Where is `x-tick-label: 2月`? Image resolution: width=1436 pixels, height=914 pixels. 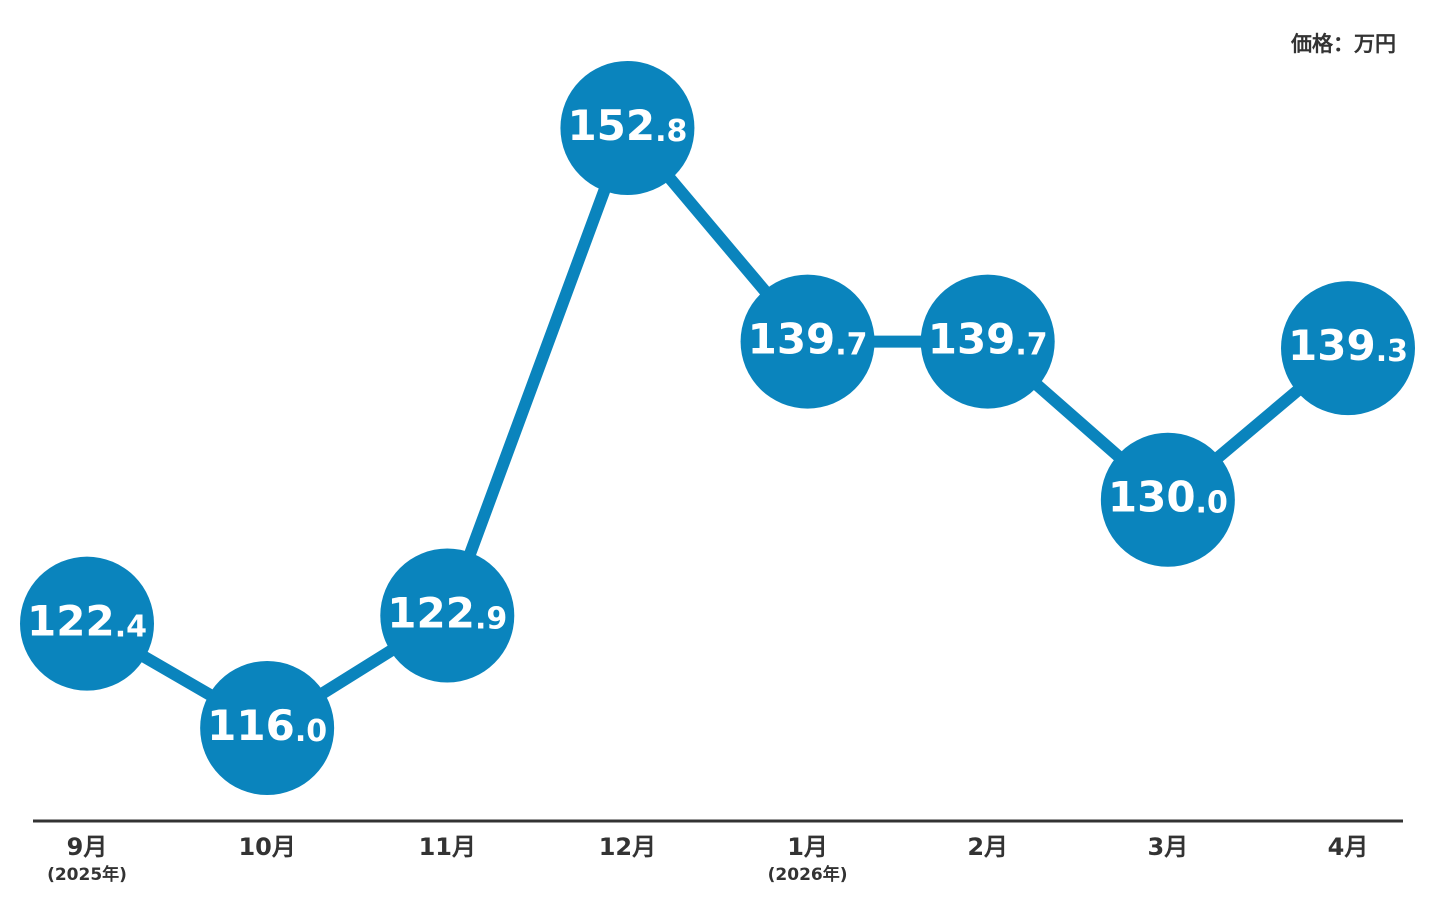
x-tick-label: 2月 is located at coordinates (987, 847).